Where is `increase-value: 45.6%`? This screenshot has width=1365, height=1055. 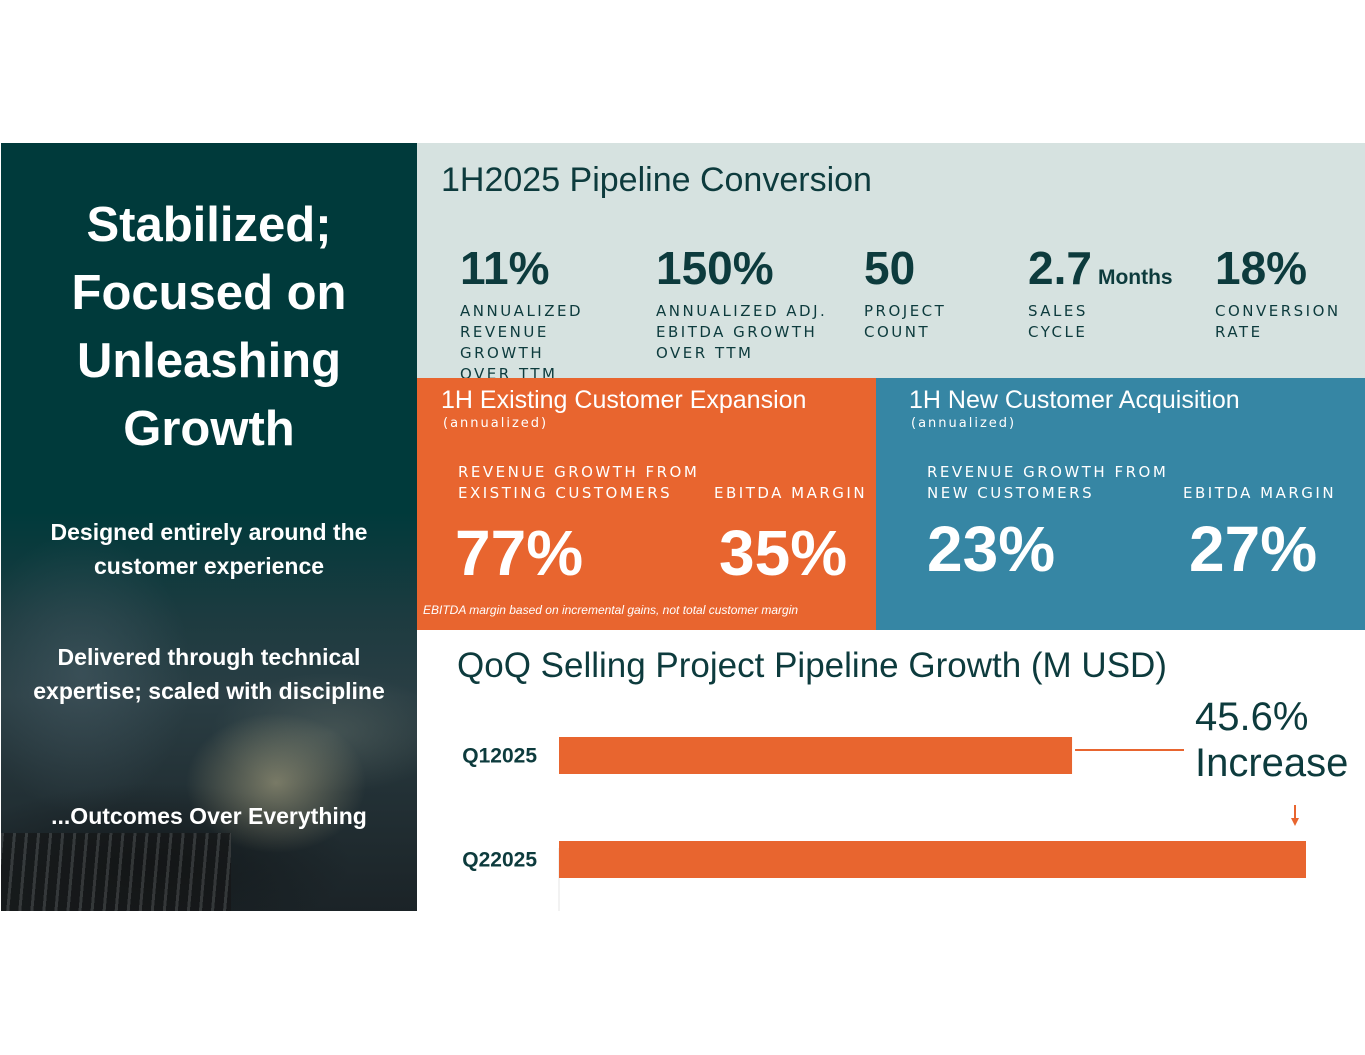
increase-value: 45.6% is located at coordinates (1252, 717).